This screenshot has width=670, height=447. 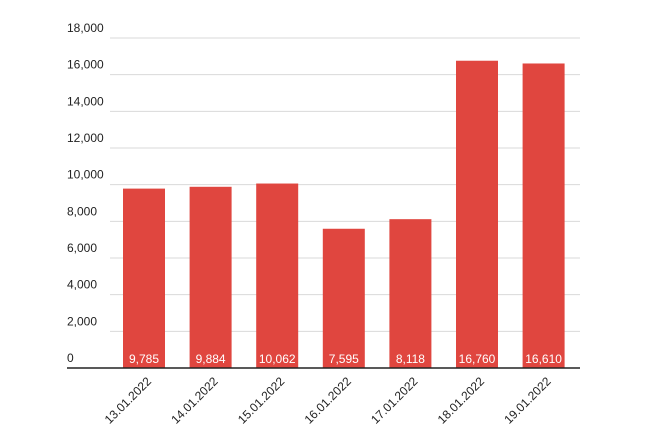 I want to click on y-tick-label: 18,000, so click(x=85, y=28).